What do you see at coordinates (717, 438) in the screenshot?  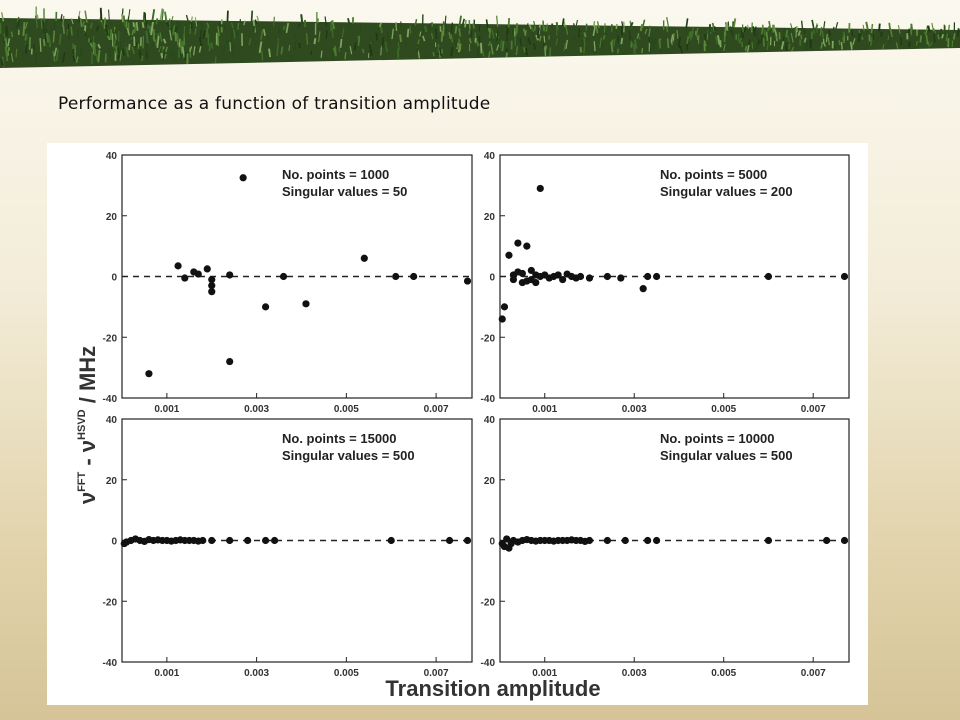 I see `panel-note-points: No. points = 10000` at bounding box center [717, 438].